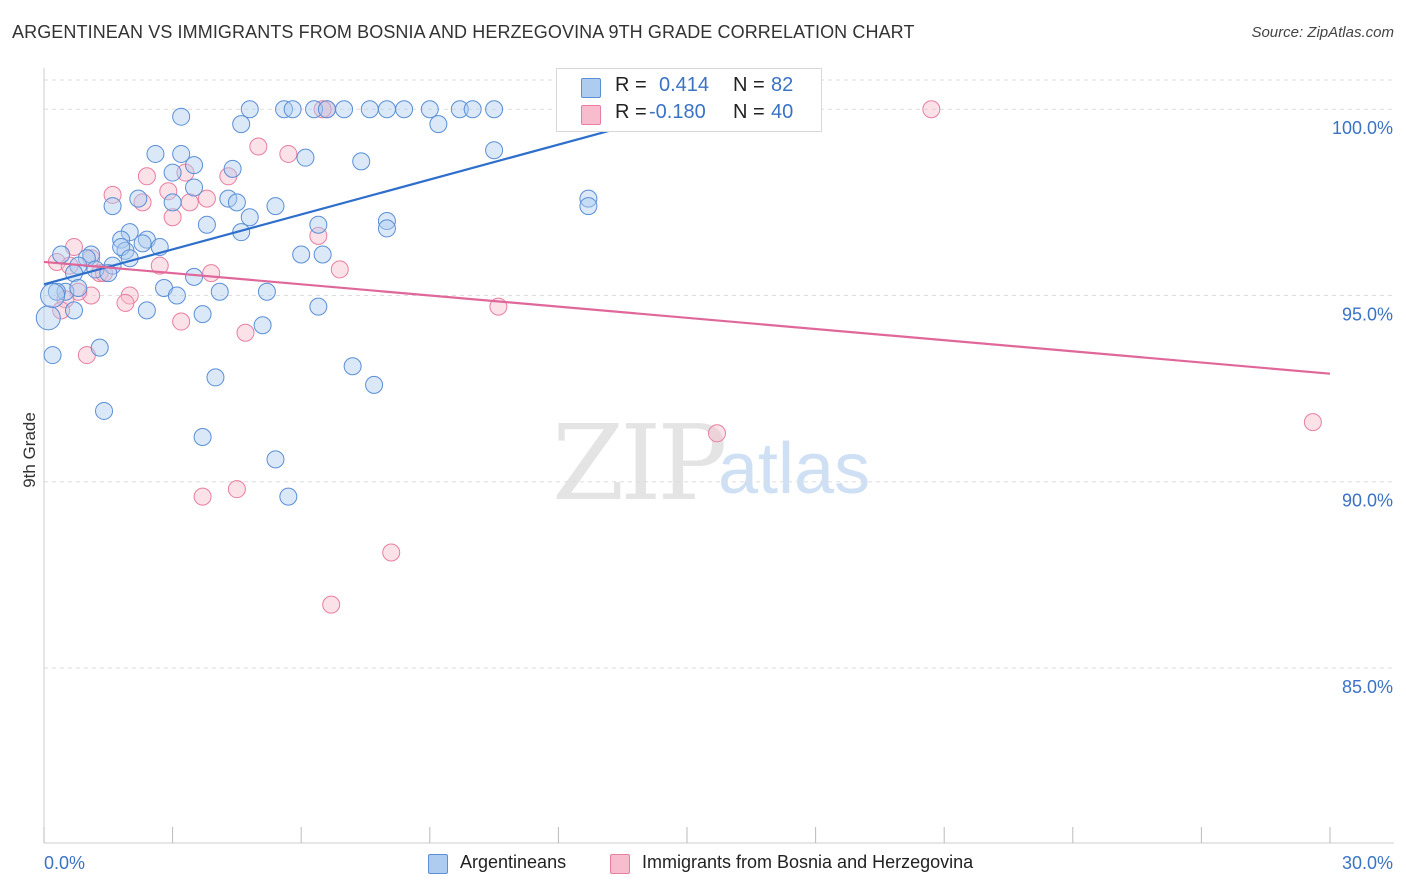 The image size is (1406, 892). What do you see at coordinates (1322, 32) in the screenshot?
I see `source-label: Source: ZipAtlas.com` at bounding box center [1322, 32].